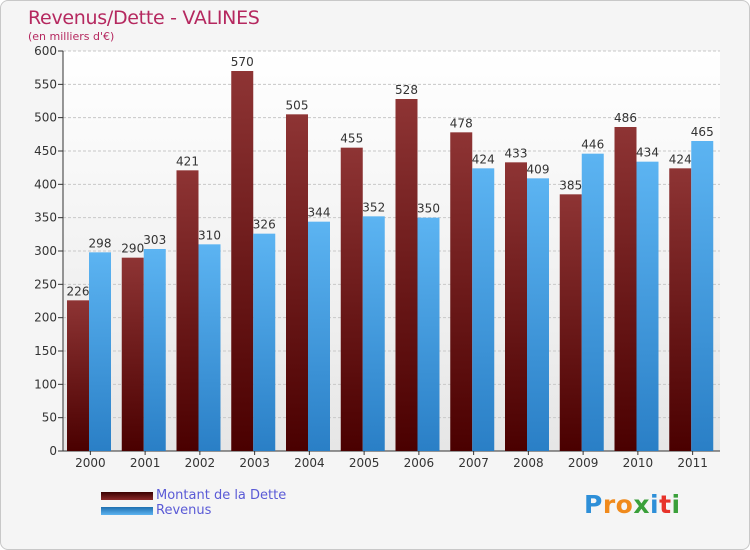 The height and width of the screenshot is (550, 750). Describe the element at coordinates (592, 145) in the screenshot. I see `data-label: 446` at that location.